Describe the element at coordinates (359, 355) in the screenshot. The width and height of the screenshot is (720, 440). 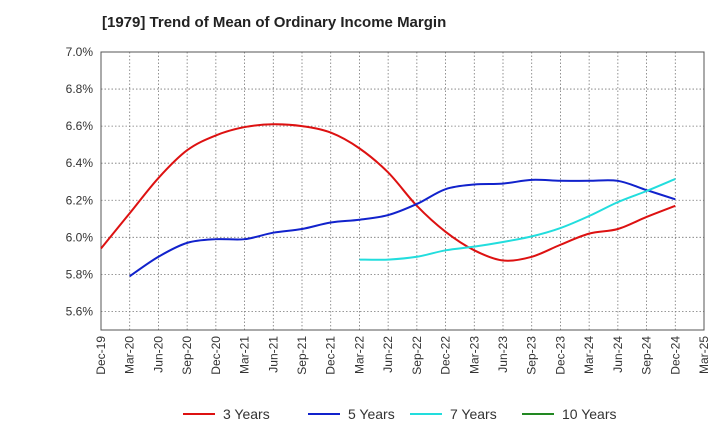
I see `x-tick-label: Mar-22` at that location.